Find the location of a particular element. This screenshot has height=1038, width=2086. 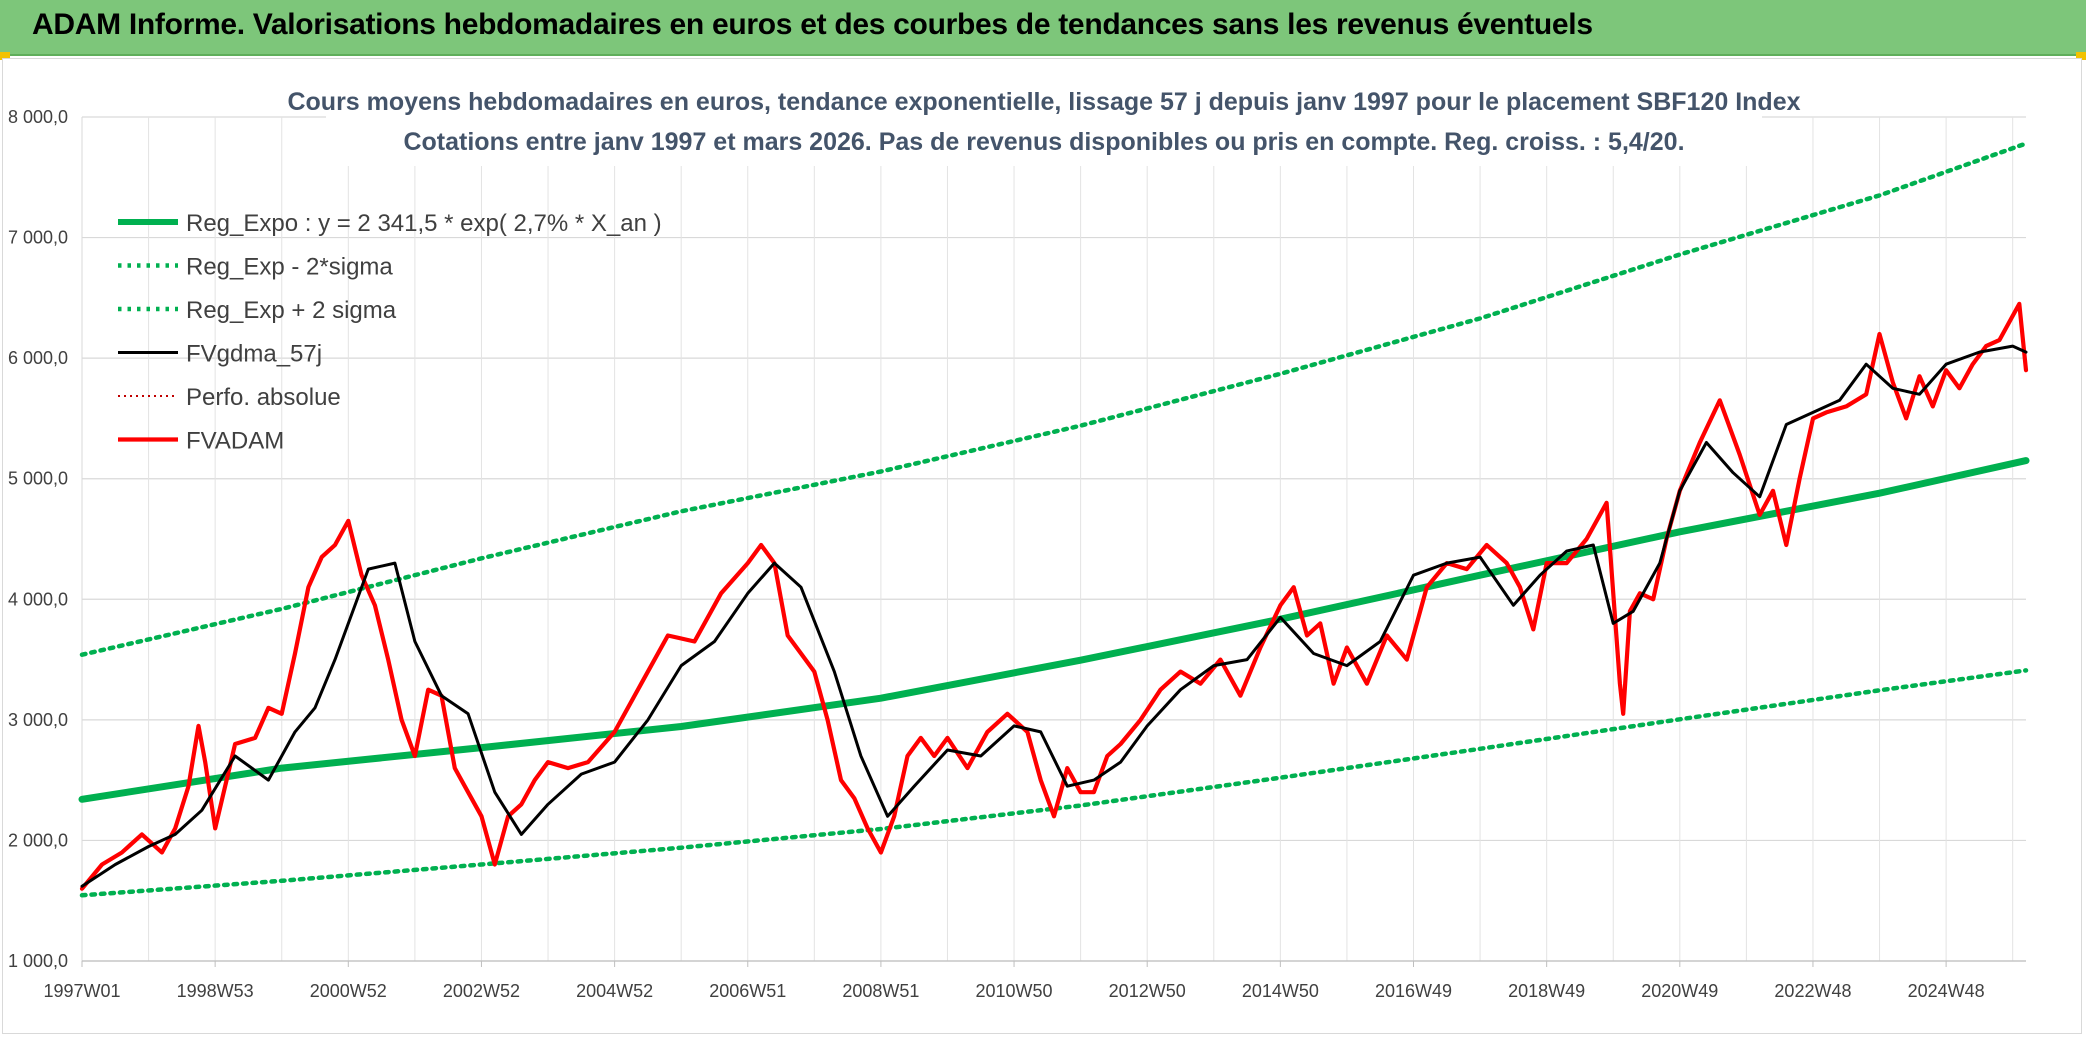

x-tick-label: 1997W01 is located at coordinates (81, 991).